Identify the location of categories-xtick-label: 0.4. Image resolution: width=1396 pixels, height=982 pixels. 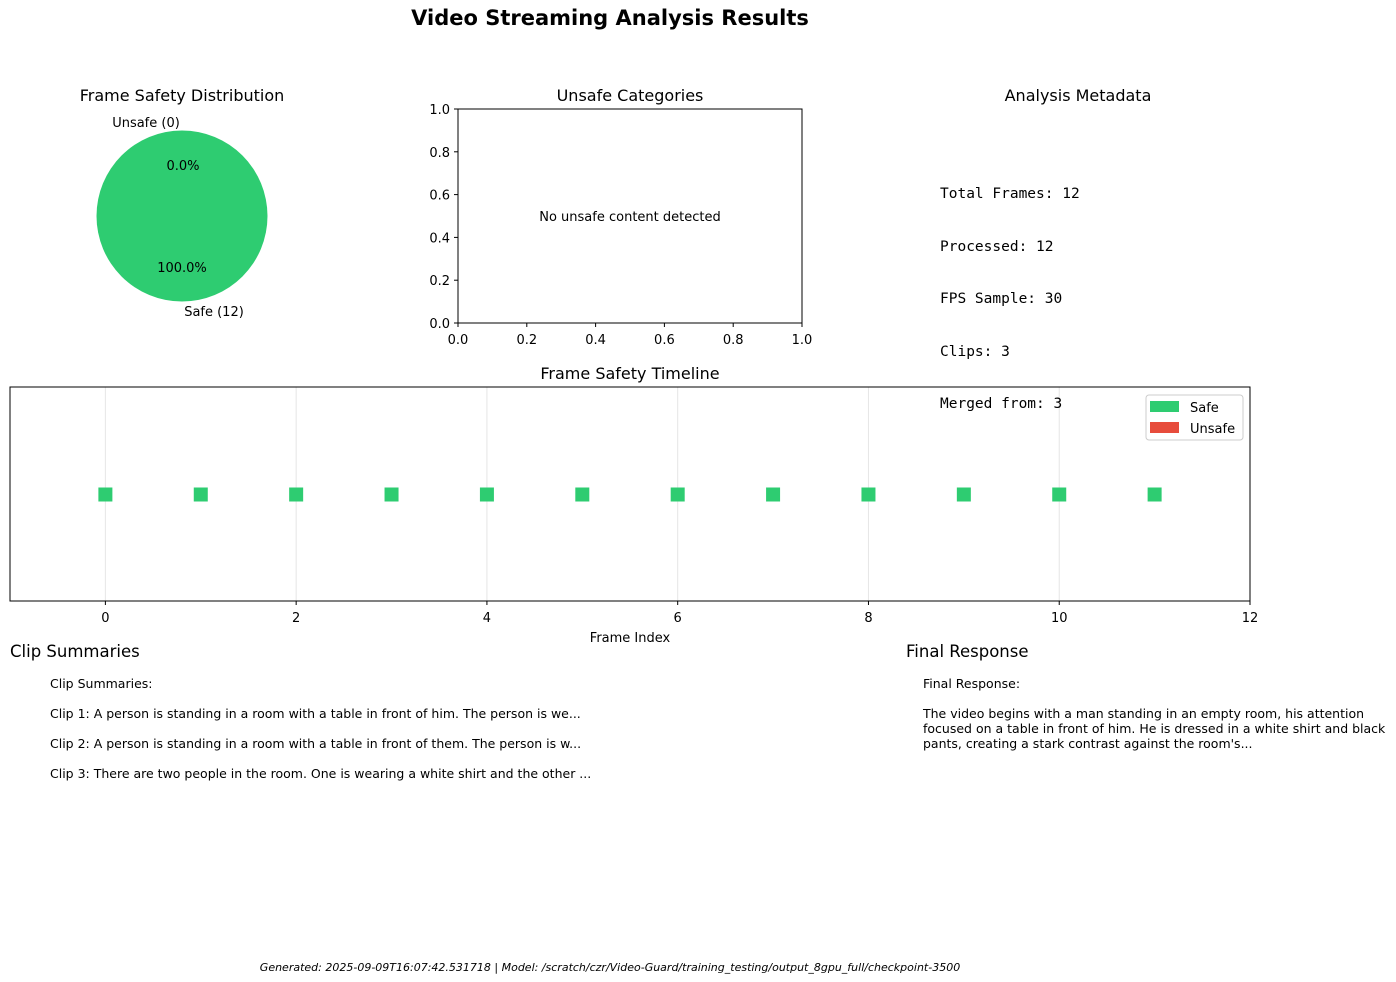
(595, 340).